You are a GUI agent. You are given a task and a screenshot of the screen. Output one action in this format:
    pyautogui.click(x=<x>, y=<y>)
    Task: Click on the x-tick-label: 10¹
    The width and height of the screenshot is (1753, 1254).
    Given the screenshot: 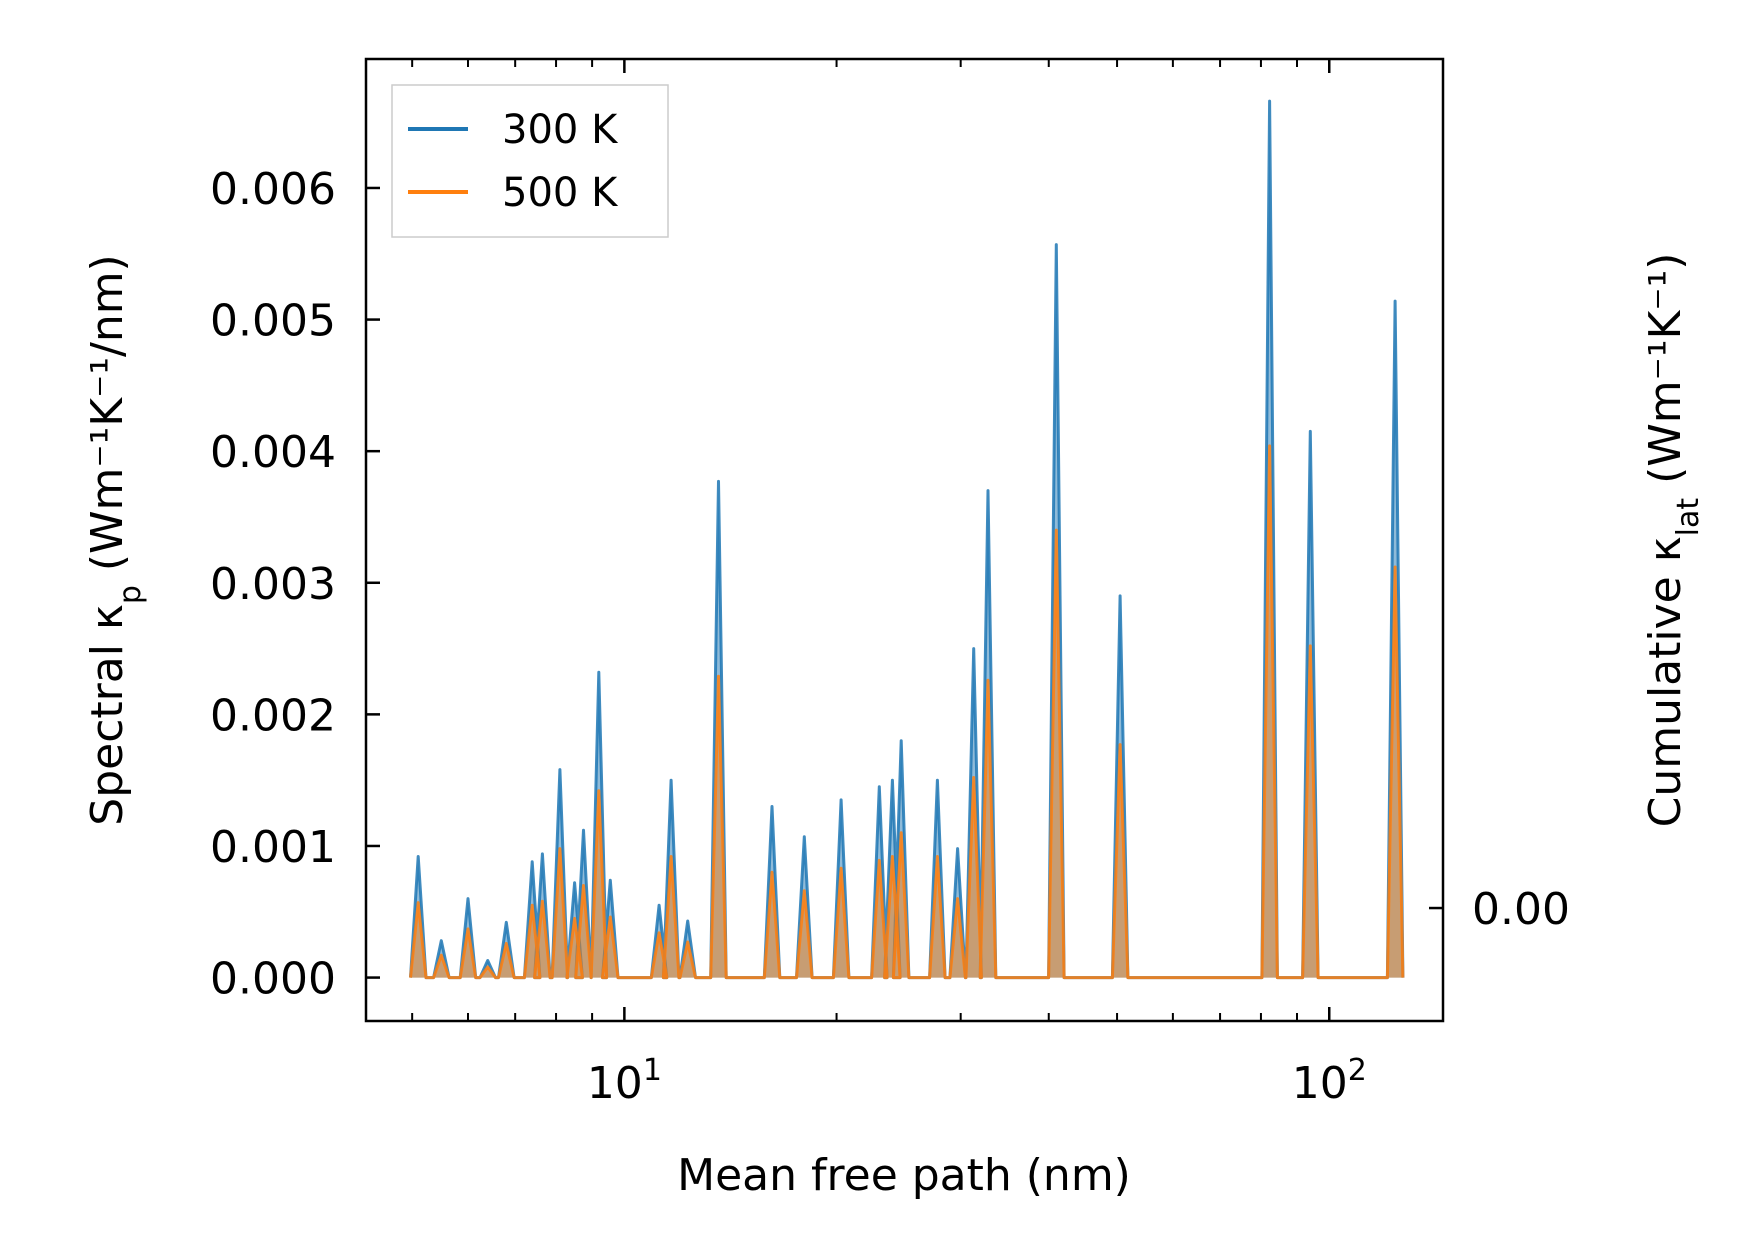 What is the action you would take?
    pyautogui.click(x=624, y=1081)
    